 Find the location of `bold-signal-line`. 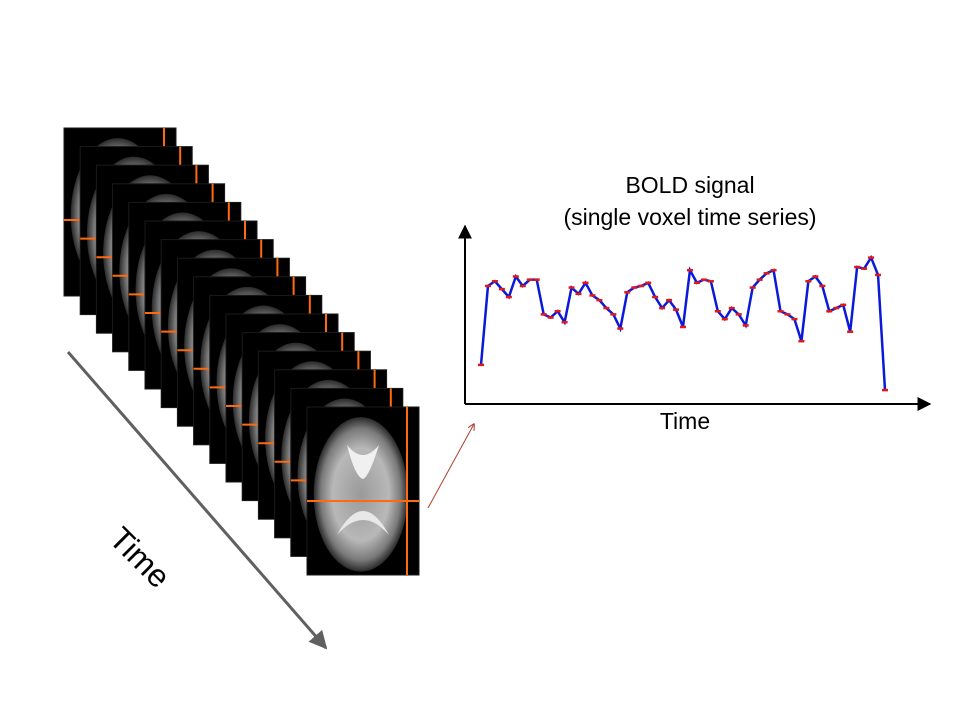

bold-signal-line is located at coordinates (683, 322).